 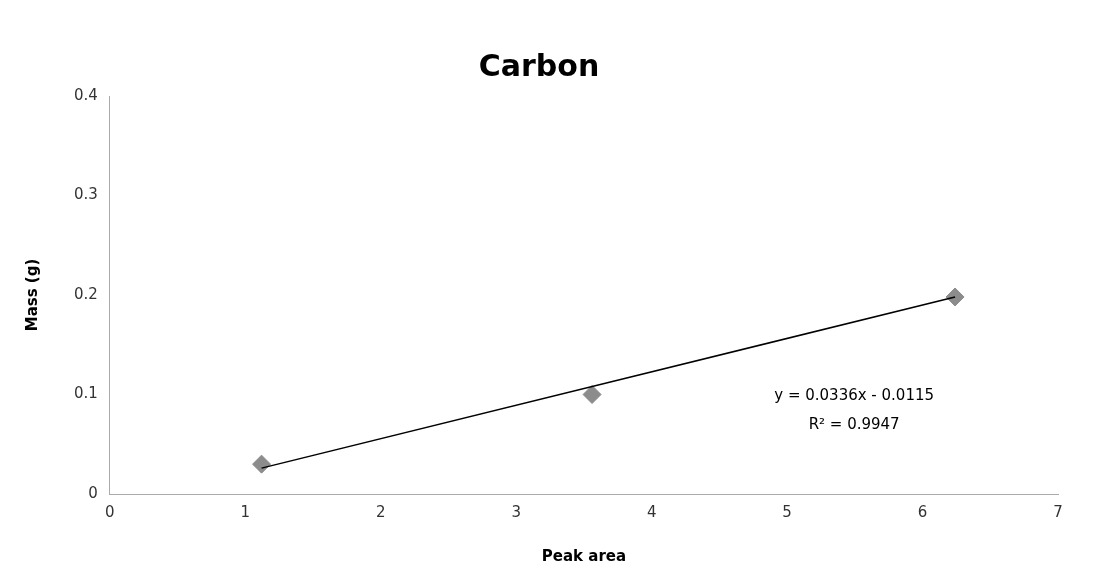 What do you see at coordinates (245, 511) in the screenshot?
I see `x-tick-label: 1` at bounding box center [245, 511].